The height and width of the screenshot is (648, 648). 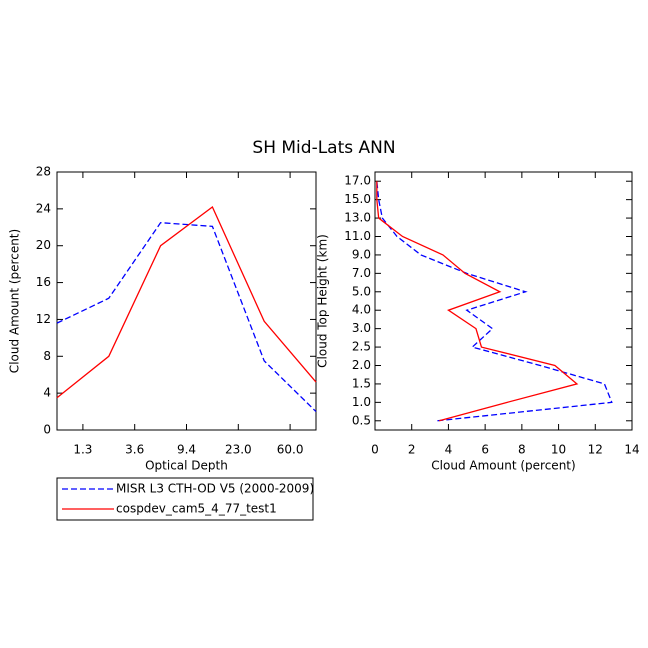 I want to click on y-tick-label: 11.0, so click(x=357, y=236).